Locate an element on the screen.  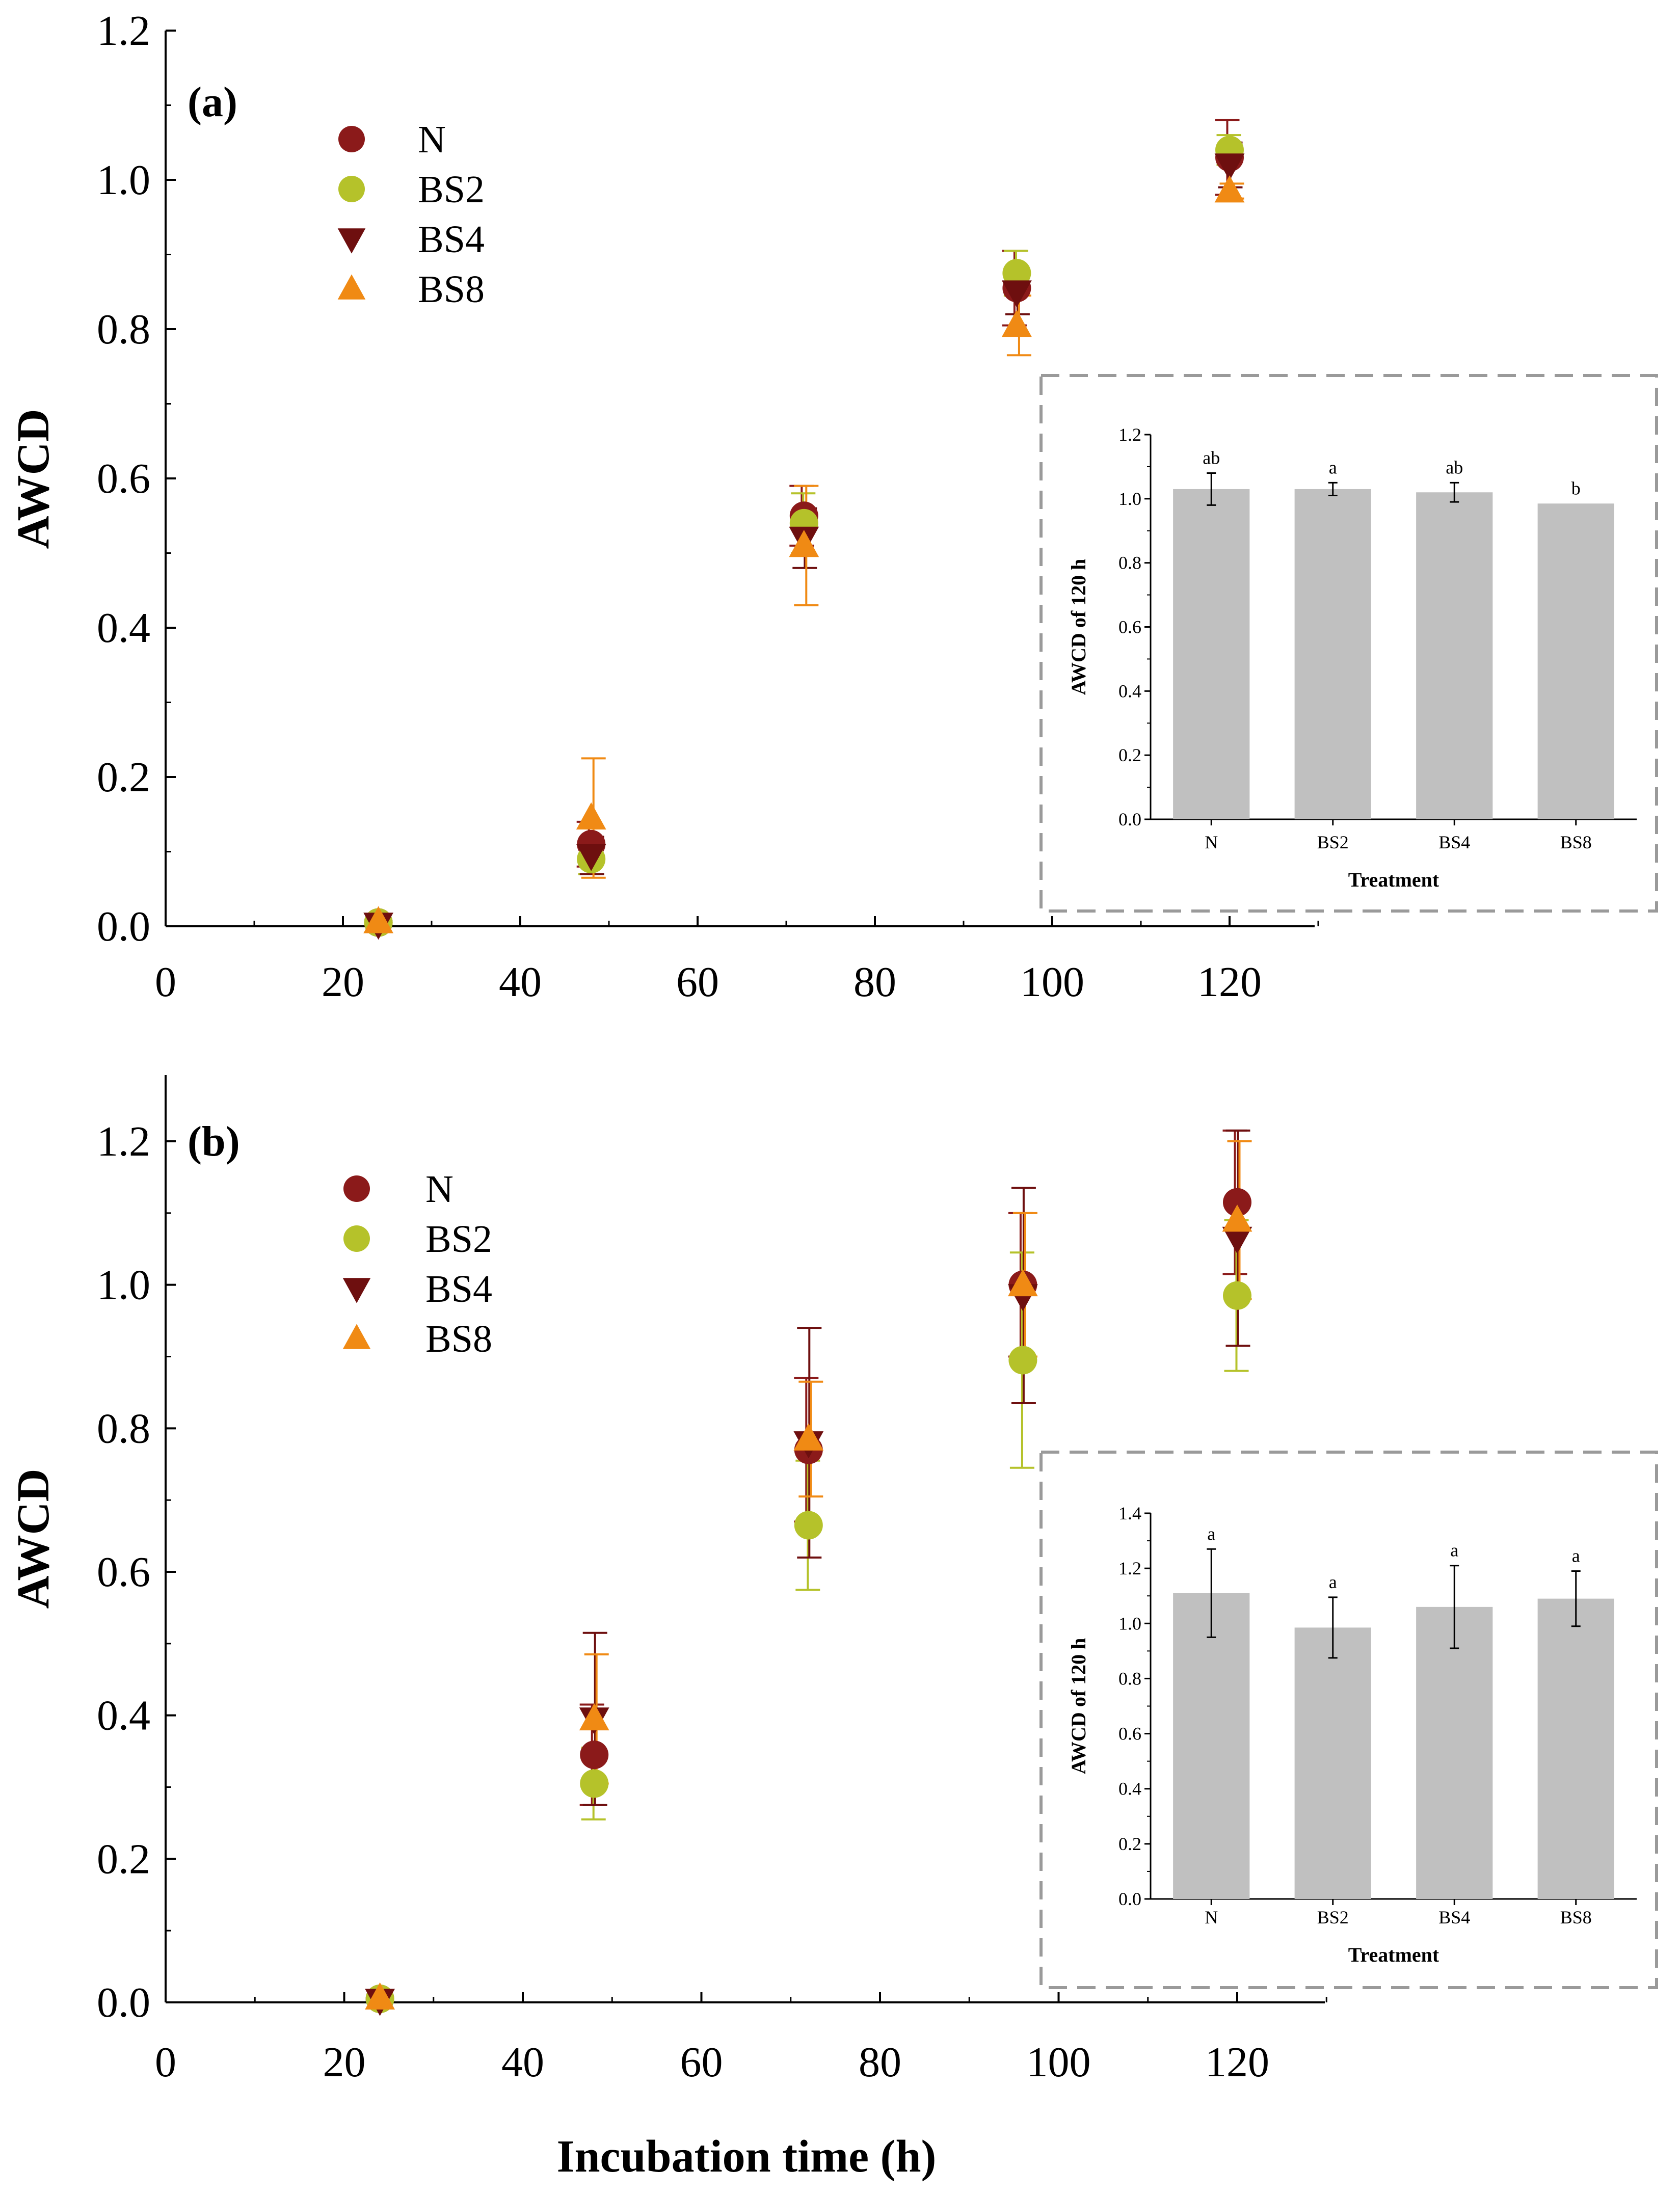
panel-label: (a) is located at coordinates (212, 102).